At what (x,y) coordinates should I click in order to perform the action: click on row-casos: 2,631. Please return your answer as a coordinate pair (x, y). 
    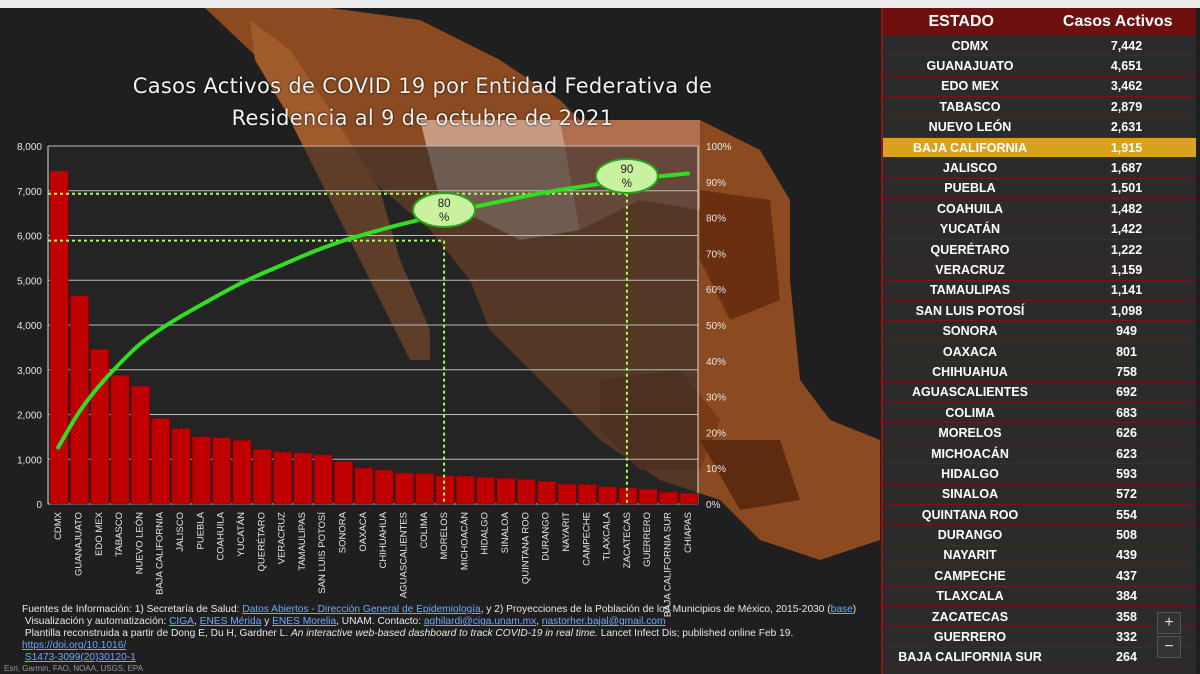
    Looking at the image, I should click on (1126, 127).